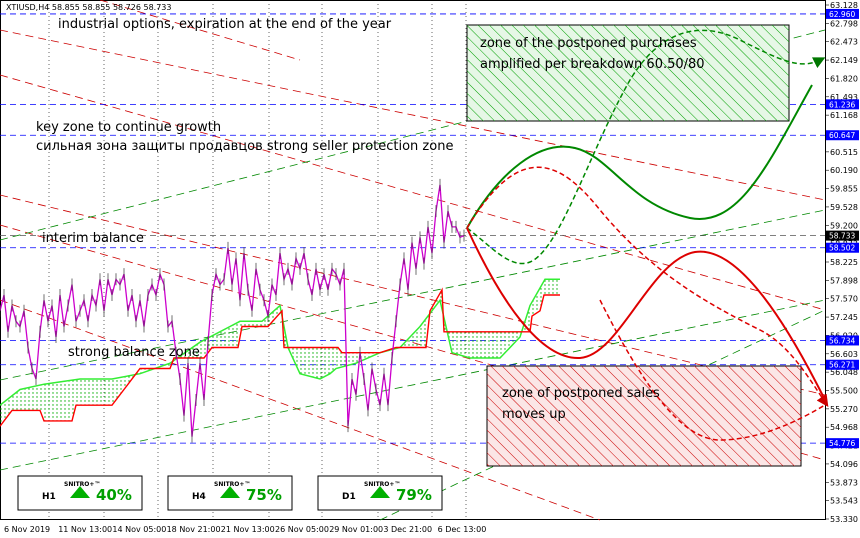 The width and height of the screenshot is (860, 538). I want to click on badge-tf-2: D1, so click(349, 497).